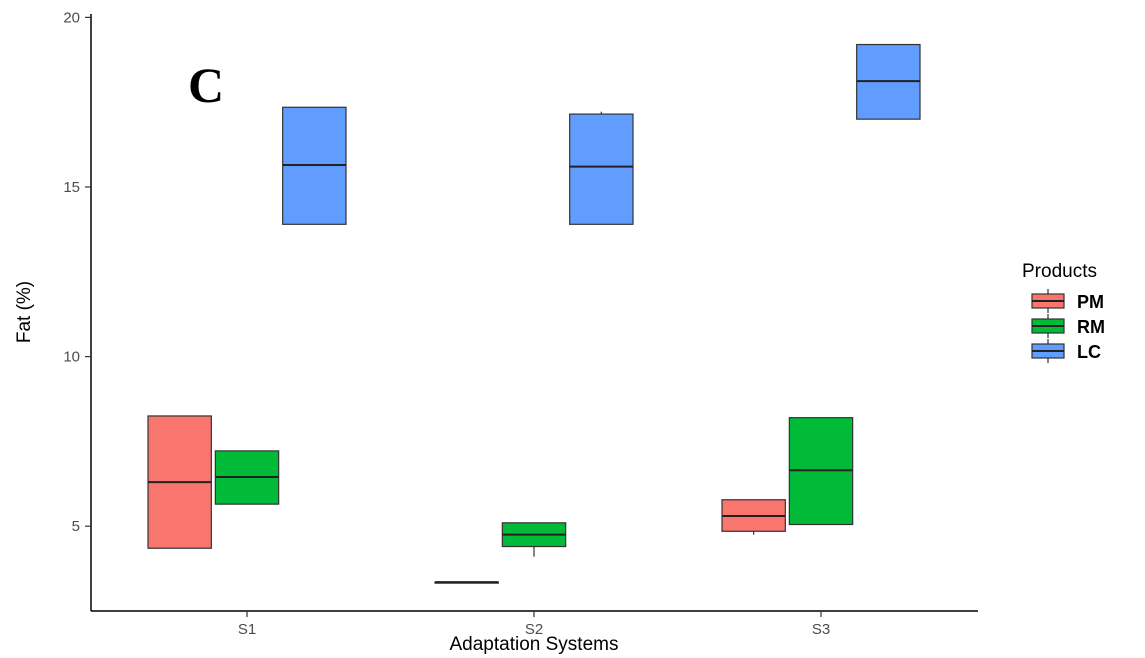 The width and height of the screenshot is (1145, 658). What do you see at coordinates (821, 629) in the screenshot?
I see `x-tick-label: S3` at bounding box center [821, 629].